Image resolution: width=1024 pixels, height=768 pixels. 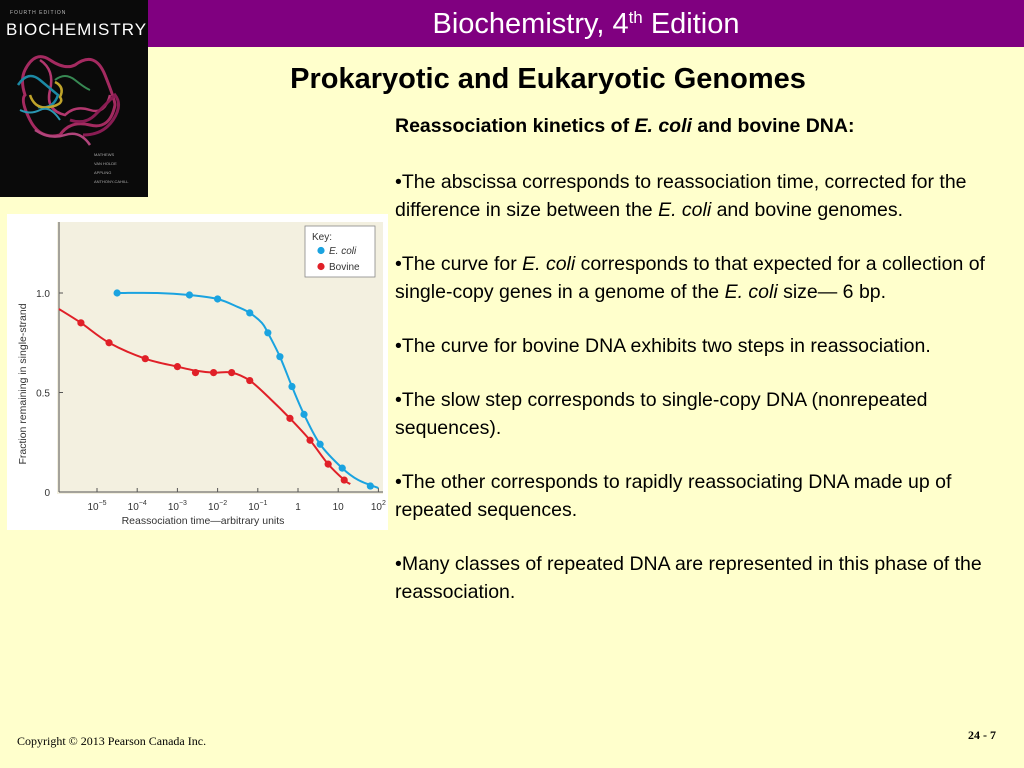 I want to click on y-tick-label: 1.0, so click(x=43, y=294).